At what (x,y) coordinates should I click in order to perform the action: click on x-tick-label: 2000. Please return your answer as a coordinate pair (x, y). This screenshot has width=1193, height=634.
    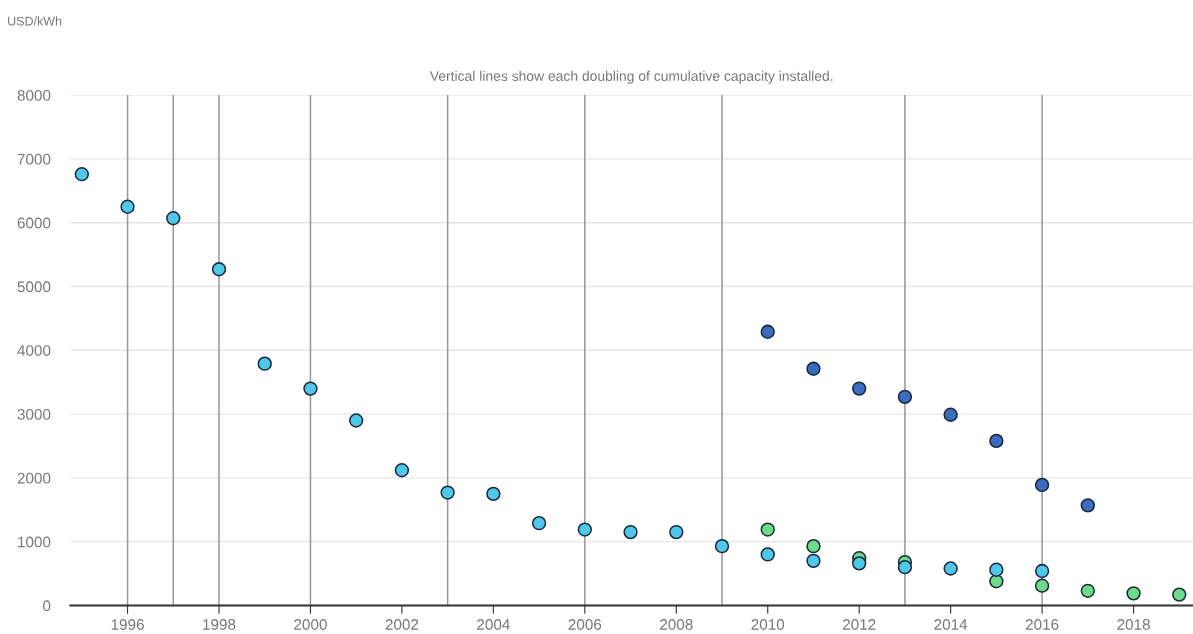
    Looking at the image, I should click on (310, 624).